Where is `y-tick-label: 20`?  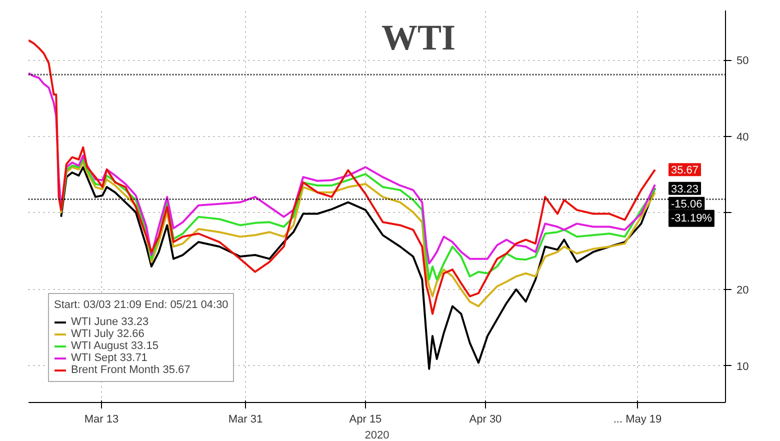 y-tick-label: 20 is located at coordinates (742, 290).